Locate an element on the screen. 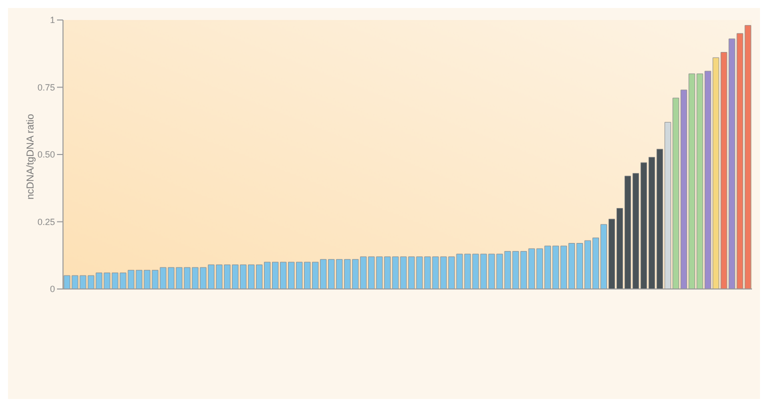 This screenshot has width=768, height=407. y-tick-label: 0.75 is located at coordinates (46, 87).